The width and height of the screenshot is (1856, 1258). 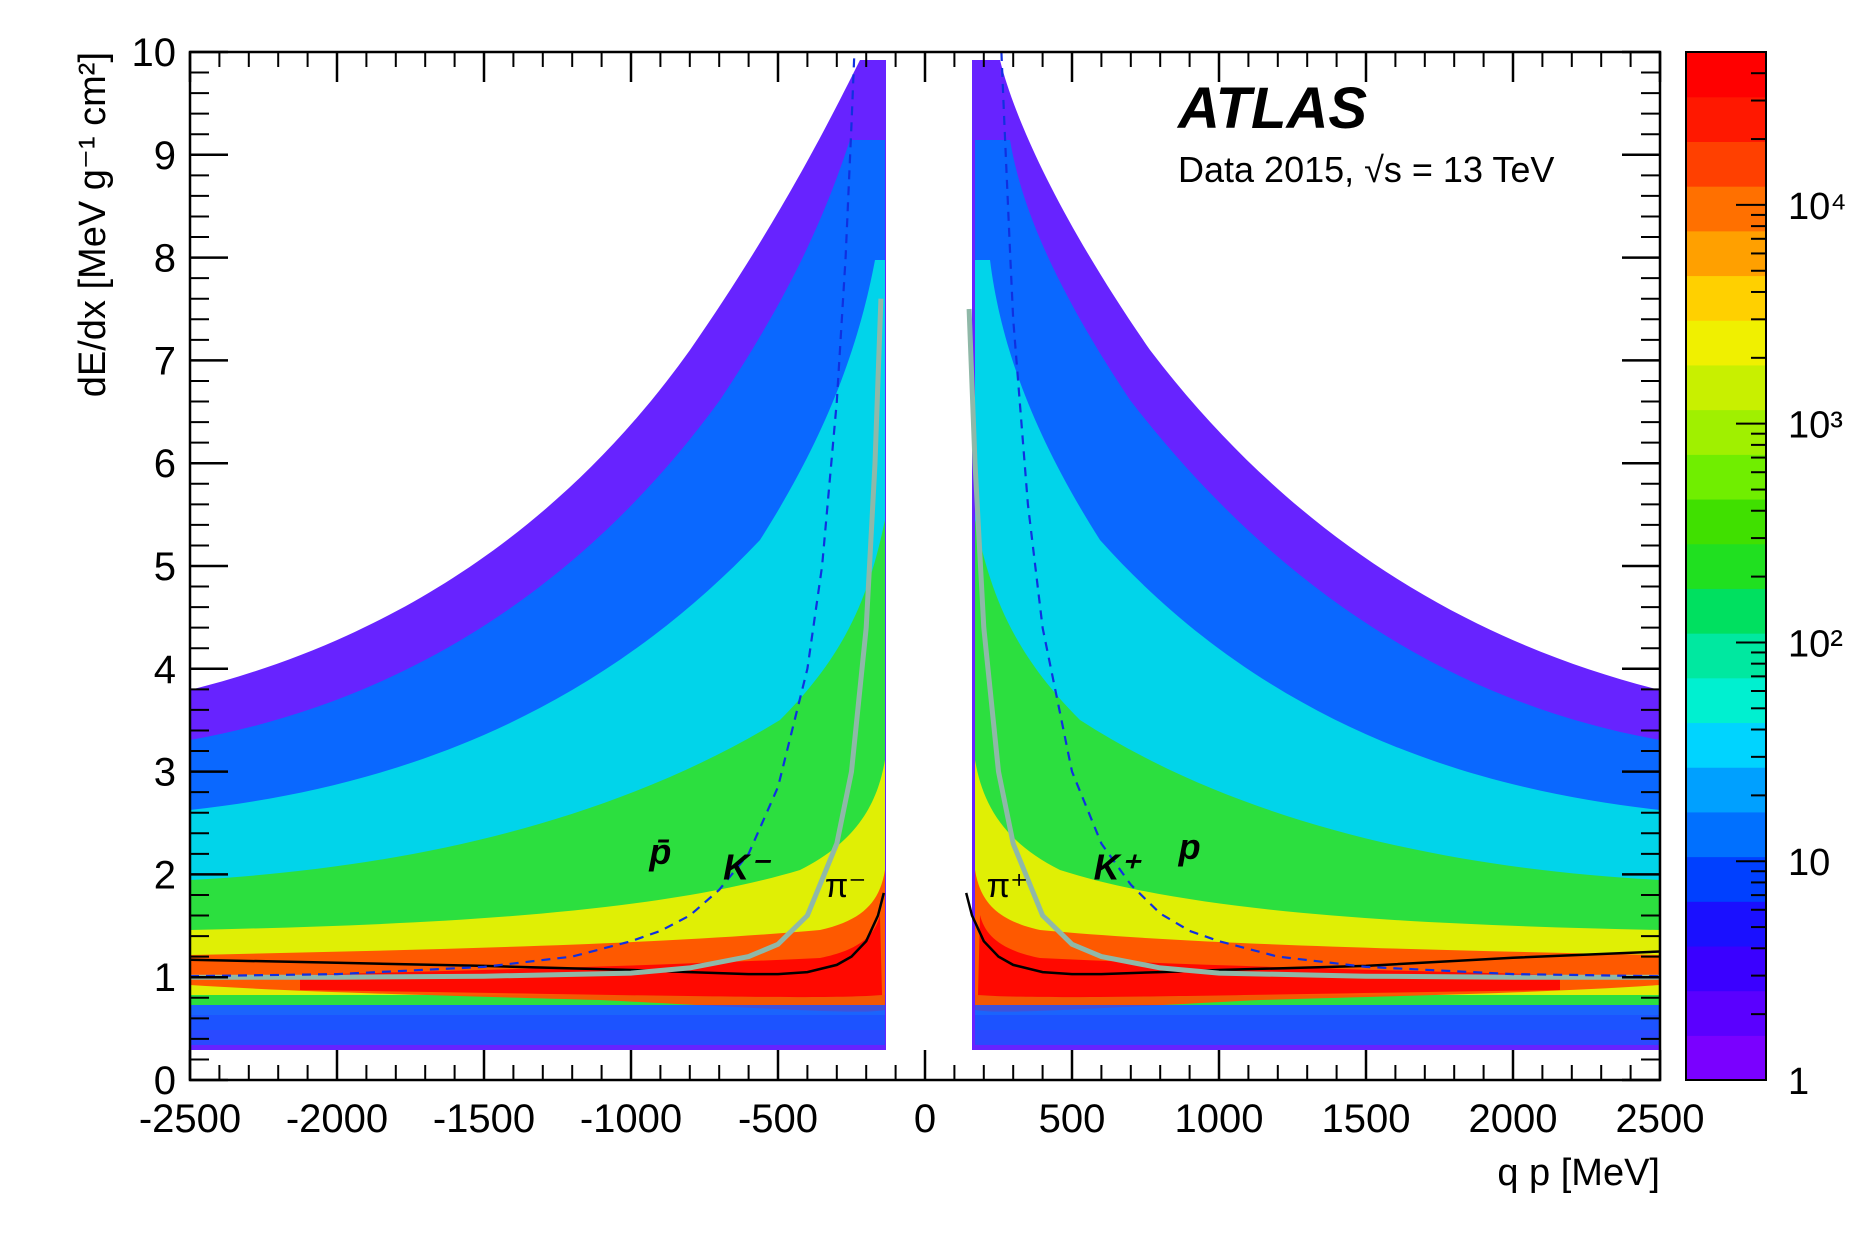 What do you see at coordinates (537, 877) in the screenshot?
I see `density-yellow-negative` at bounding box center [537, 877].